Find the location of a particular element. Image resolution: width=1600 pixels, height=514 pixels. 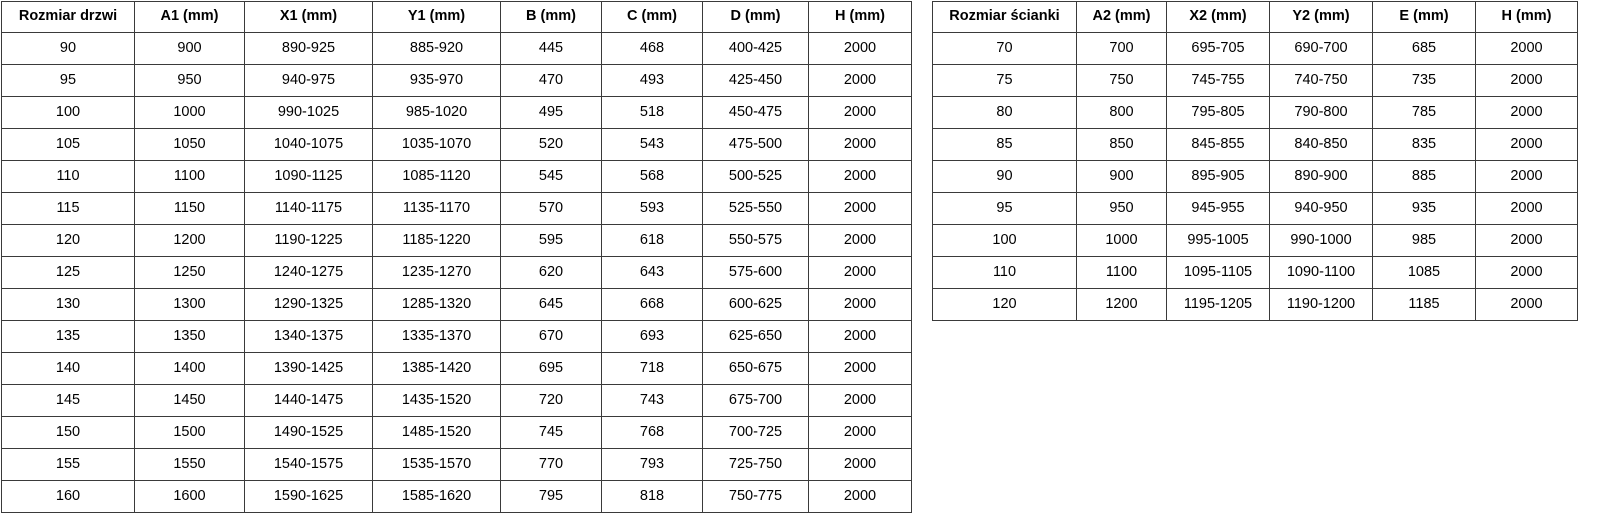

table-cell: 1350 is located at coordinates (189, 336).